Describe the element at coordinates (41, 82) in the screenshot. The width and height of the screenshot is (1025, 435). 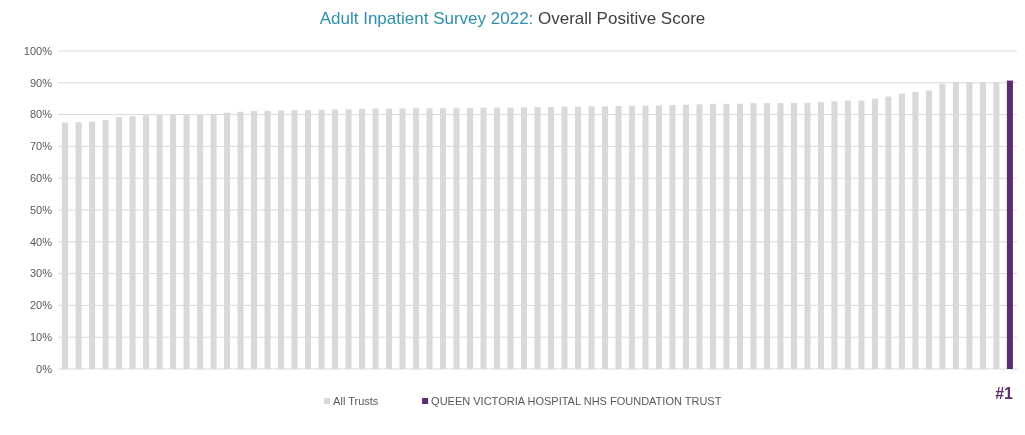
I see `y-tick-label: 90%` at that location.